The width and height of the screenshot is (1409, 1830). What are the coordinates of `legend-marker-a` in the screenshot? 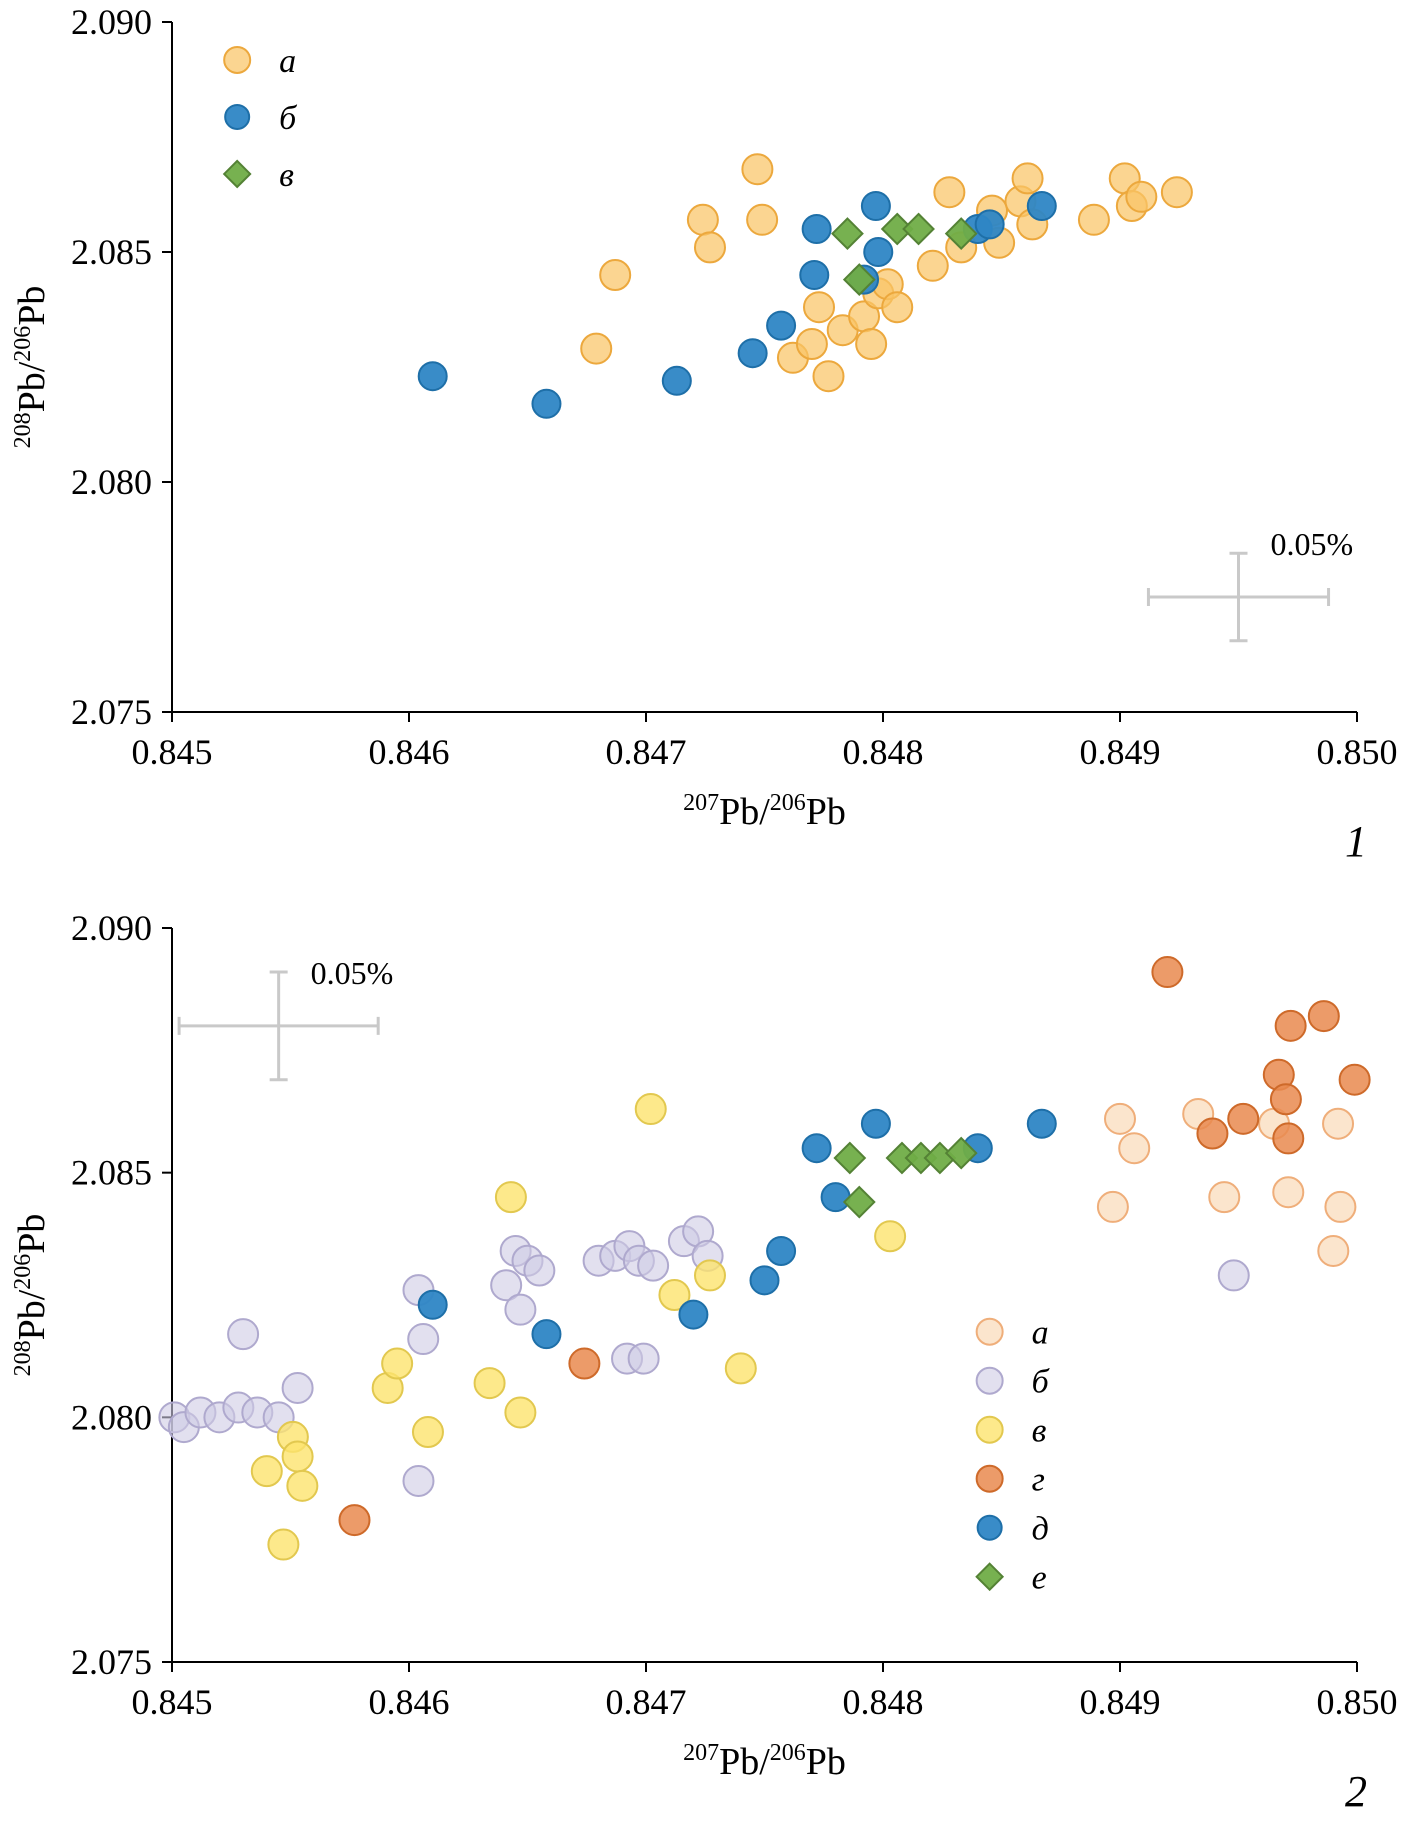 It's located at (989, 1331).